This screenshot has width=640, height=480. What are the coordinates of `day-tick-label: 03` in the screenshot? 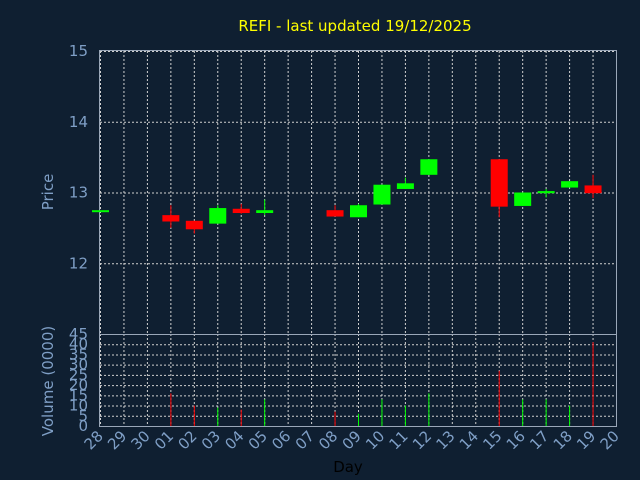 It's located at (211, 440).